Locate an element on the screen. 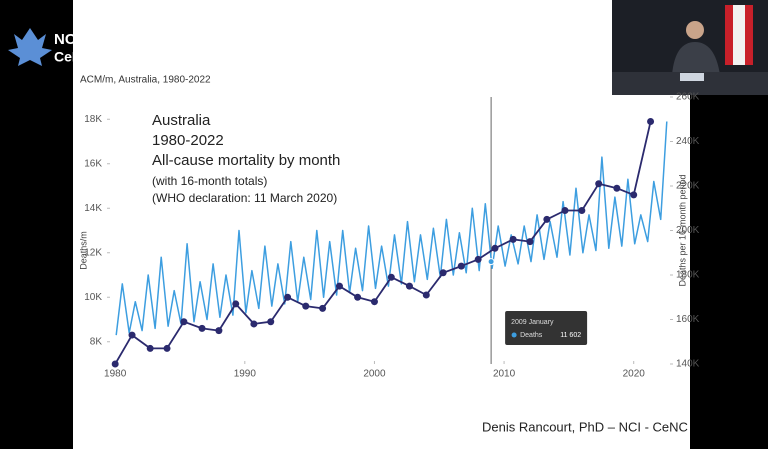 This screenshot has height=449, width=768. desk is located at coordinates (690, 83).